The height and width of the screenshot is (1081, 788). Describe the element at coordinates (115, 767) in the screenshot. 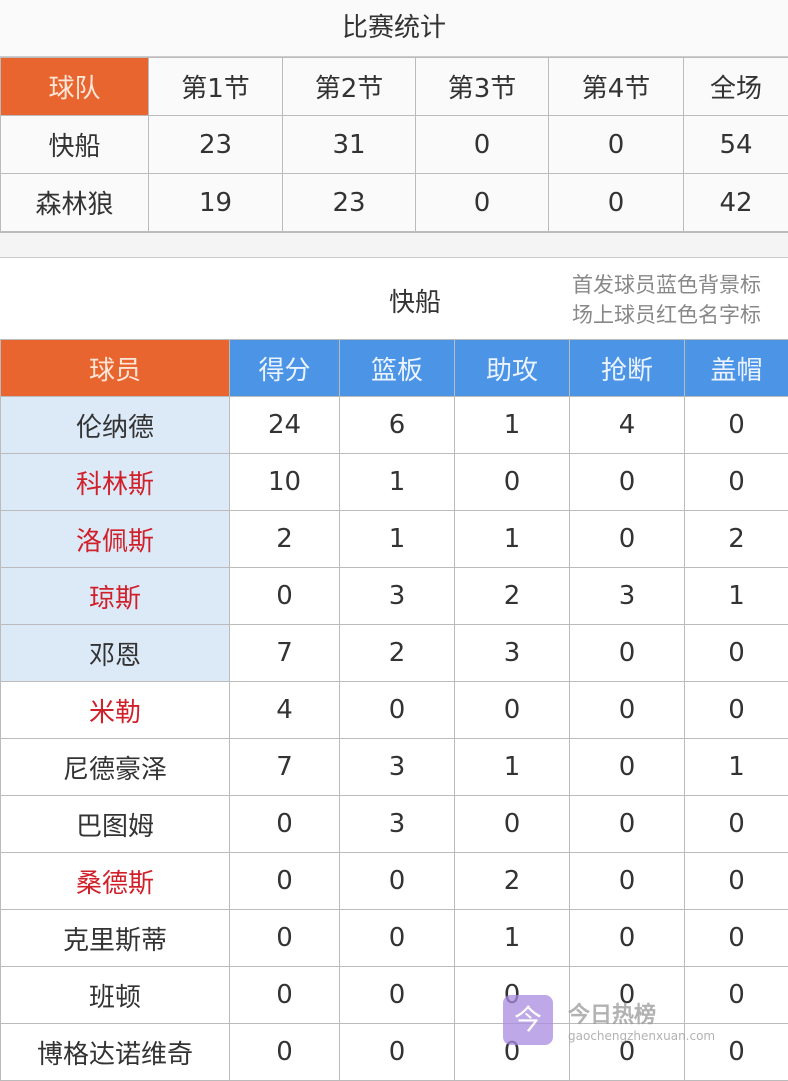

I see `player-name: 尼德豪泽` at that location.